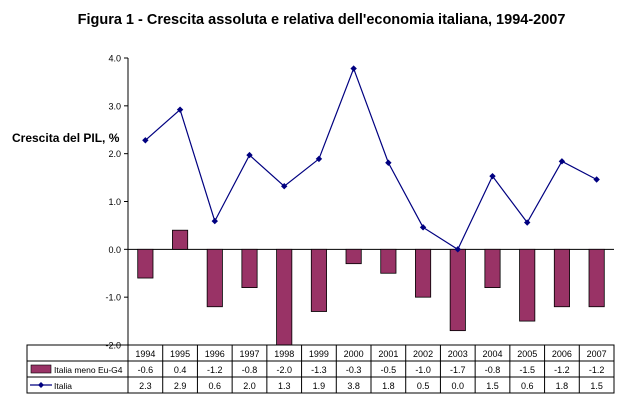 This screenshot has height=400, width=643. I want to click on legend-label-italia: Italia, so click(63, 386).